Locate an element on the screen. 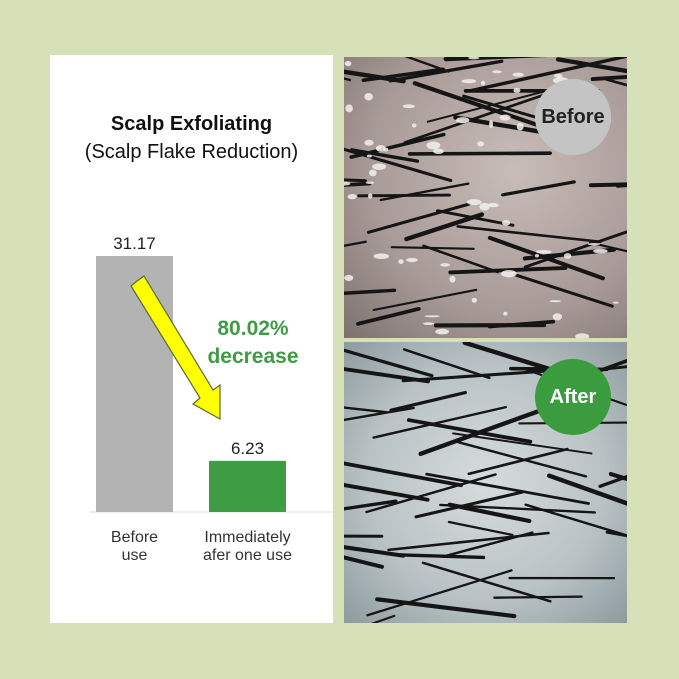  category-label-1: afer one use is located at coordinates (247, 555).